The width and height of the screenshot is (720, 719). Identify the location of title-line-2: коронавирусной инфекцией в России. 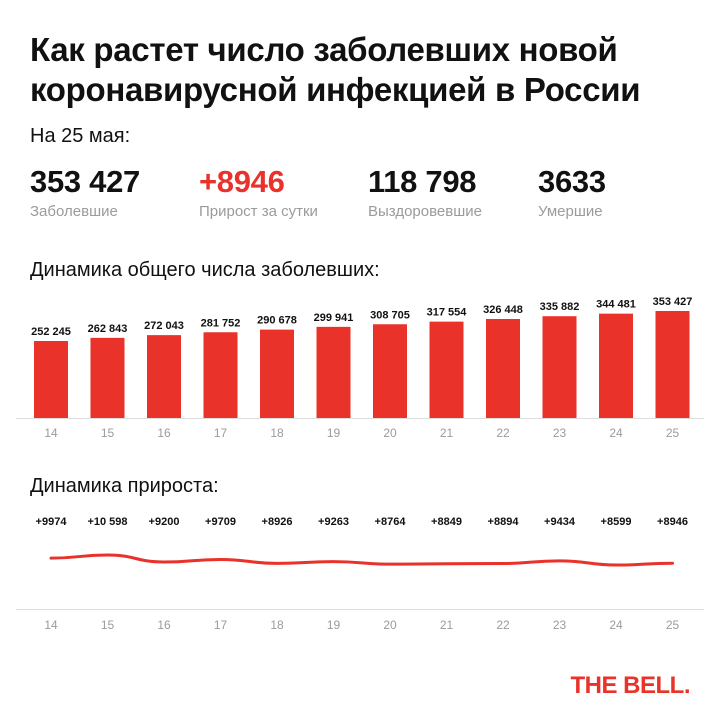
(335, 89).